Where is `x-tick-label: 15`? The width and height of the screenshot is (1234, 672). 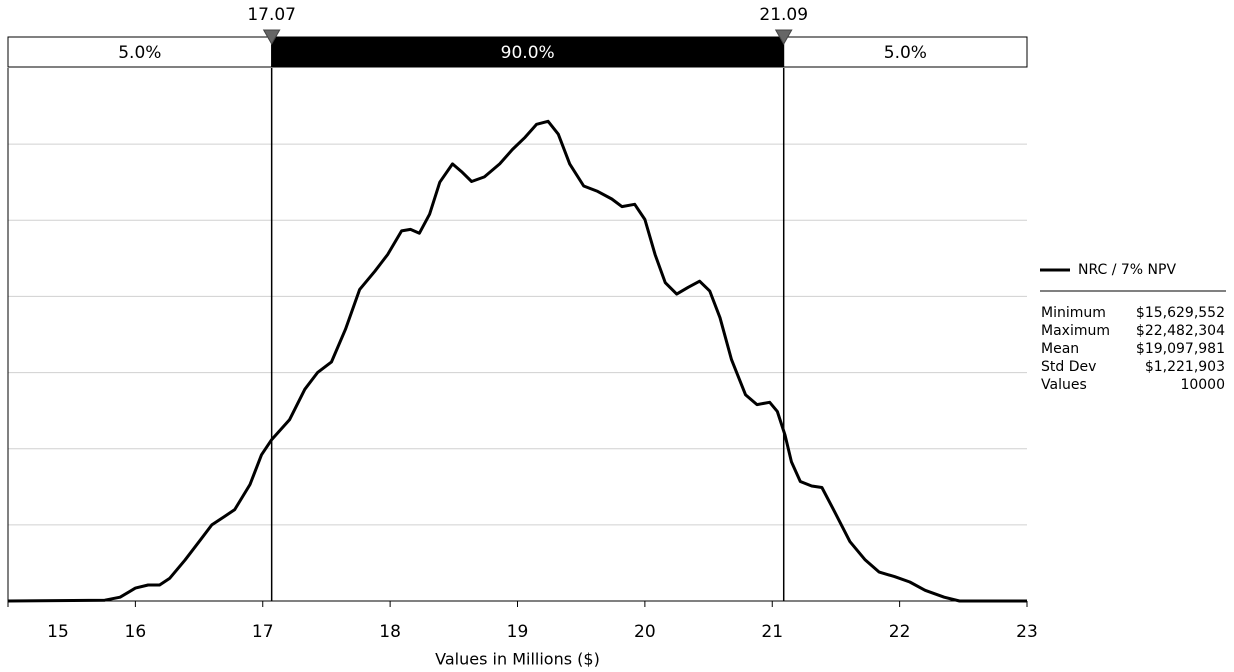
x-tick-label: 15 is located at coordinates (58, 632).